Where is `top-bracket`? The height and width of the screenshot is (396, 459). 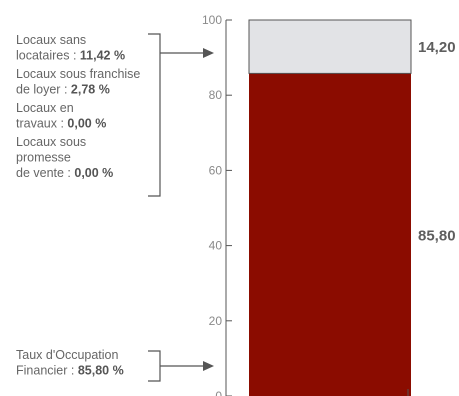
top-bracket is located at coordinates (178, 115).